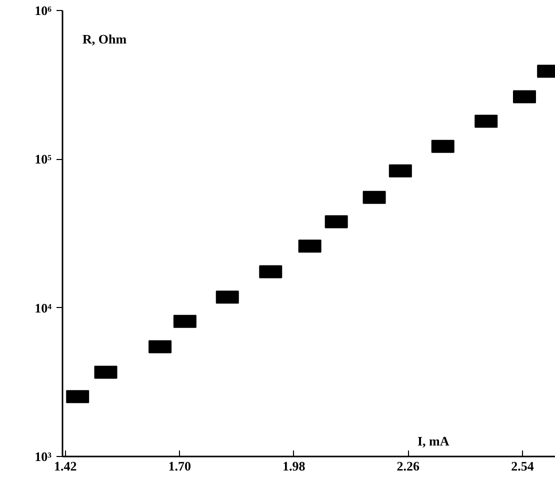 The width and height of the screenshot is (555, 504). What do you see at coordinates (294, 466) in the screenshot?
I see `x-tick-label: 1.98` at bounding box center [294, 466].